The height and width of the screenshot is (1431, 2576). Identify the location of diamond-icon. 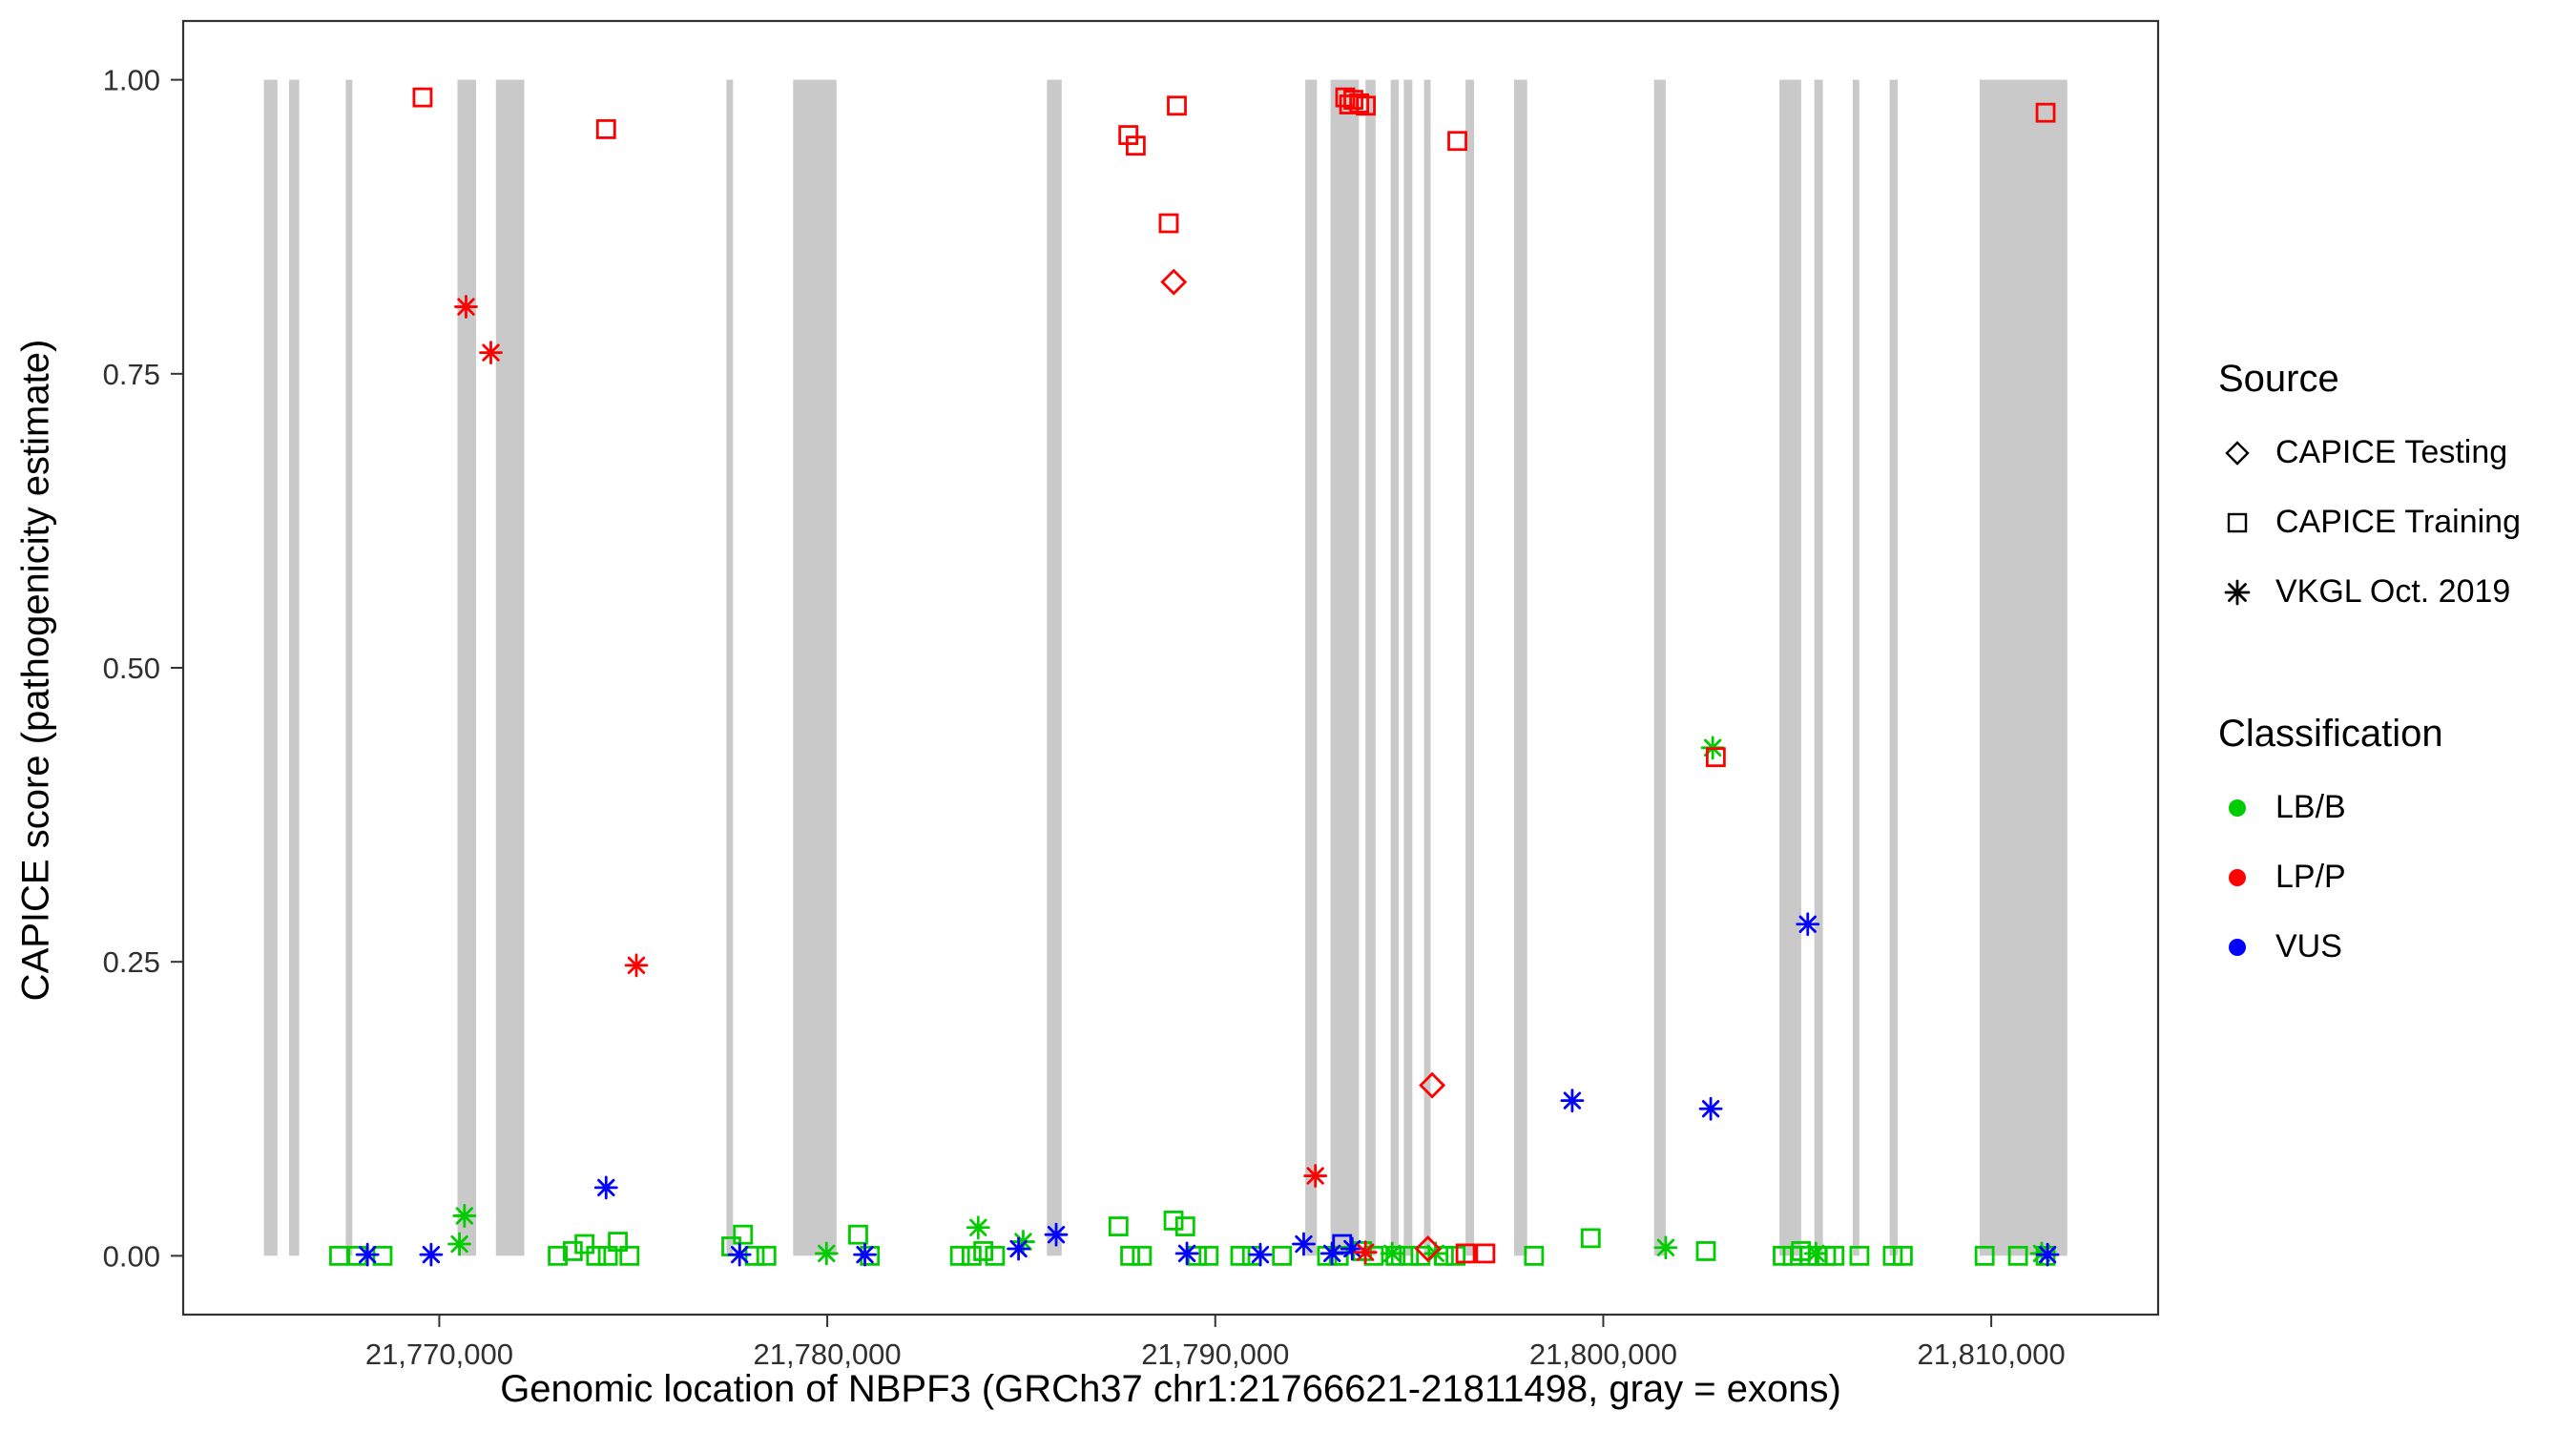
(2237, 453).